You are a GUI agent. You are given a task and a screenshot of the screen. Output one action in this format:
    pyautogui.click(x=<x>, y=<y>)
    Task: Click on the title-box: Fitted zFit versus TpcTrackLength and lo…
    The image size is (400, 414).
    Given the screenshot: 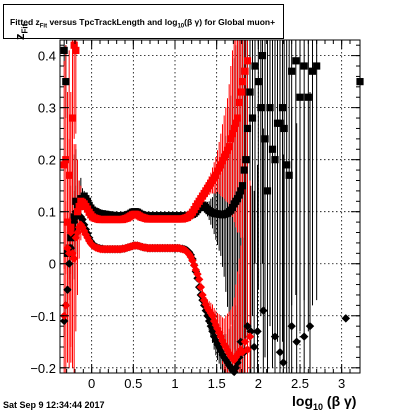 What is the action you would take?
    pyautogui.click(x=143, y=21)
    